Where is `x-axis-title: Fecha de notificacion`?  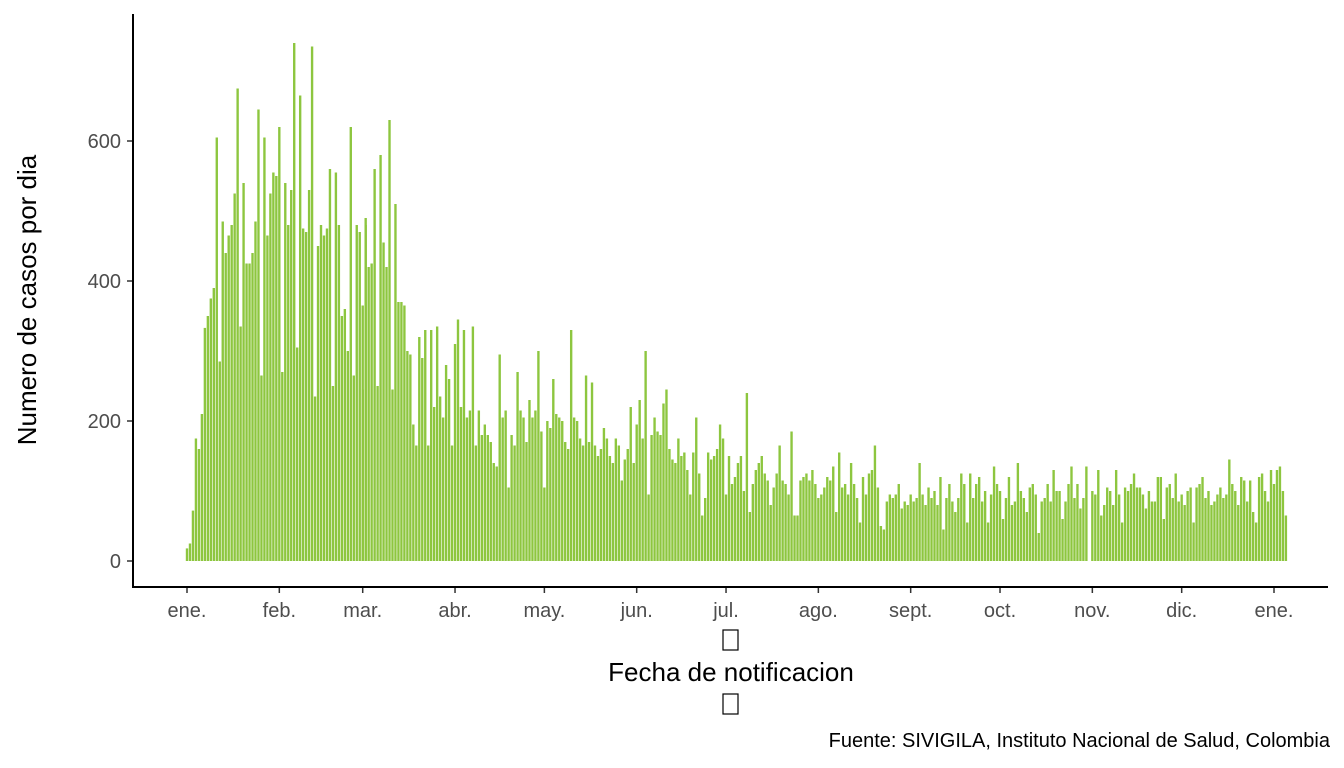
x-axis-title: Fecha de notificacion is located at coordinates (731, 672).